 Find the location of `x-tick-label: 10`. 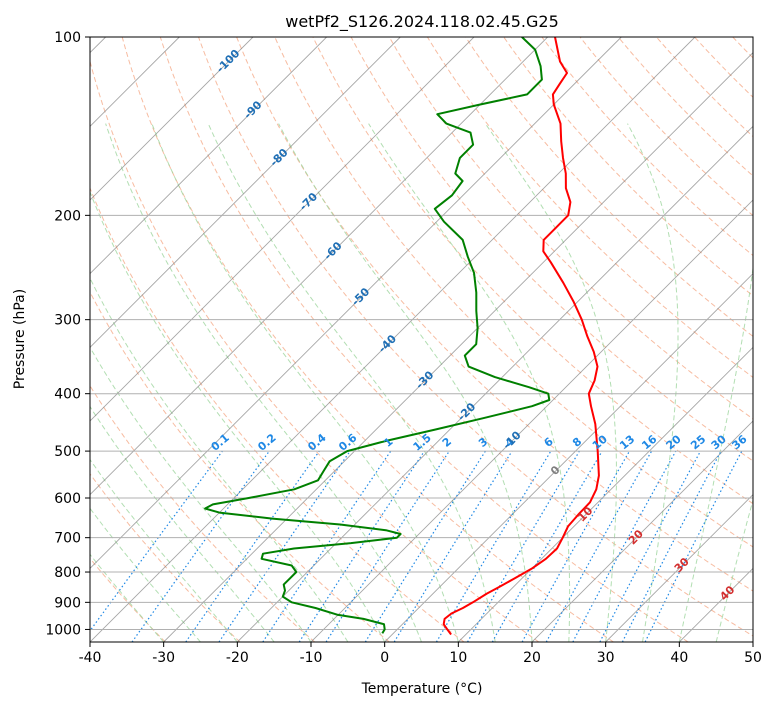

x-tick-label: 10 is located at coordinates (458, 658).